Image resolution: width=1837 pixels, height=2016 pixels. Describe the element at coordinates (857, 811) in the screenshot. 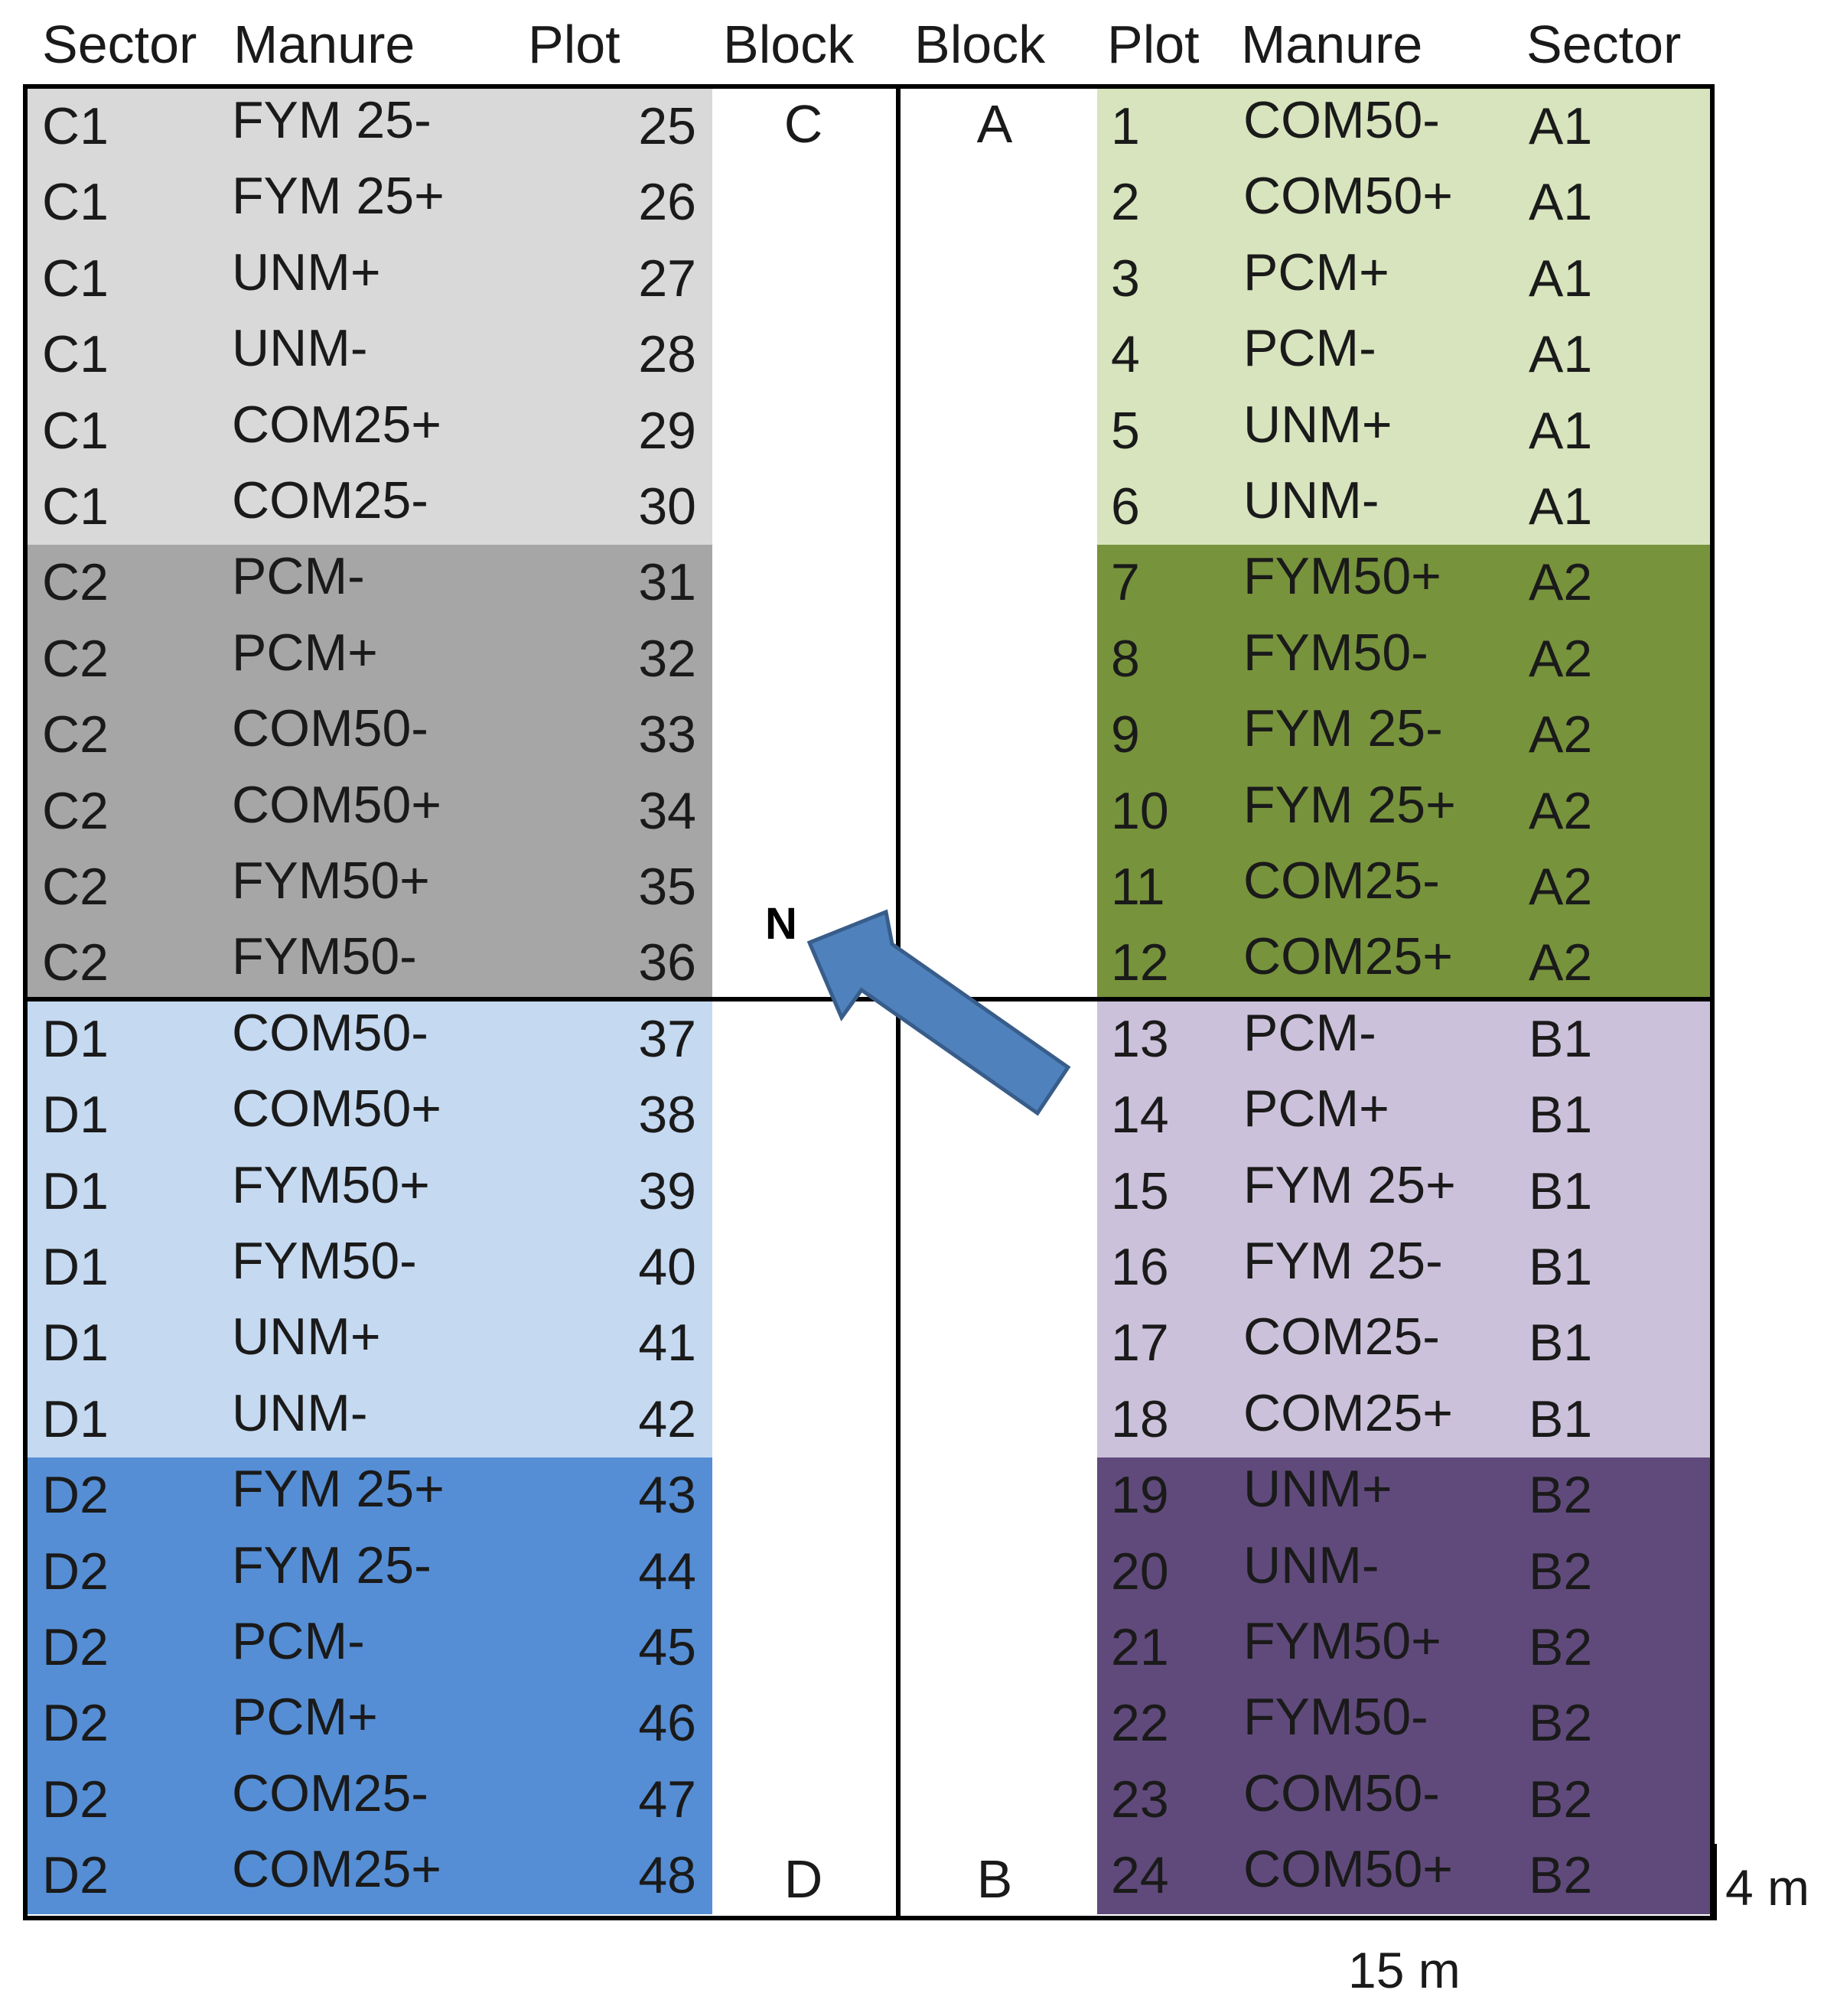

I see `table-row: 10 FYM 25+ A2` at that location.